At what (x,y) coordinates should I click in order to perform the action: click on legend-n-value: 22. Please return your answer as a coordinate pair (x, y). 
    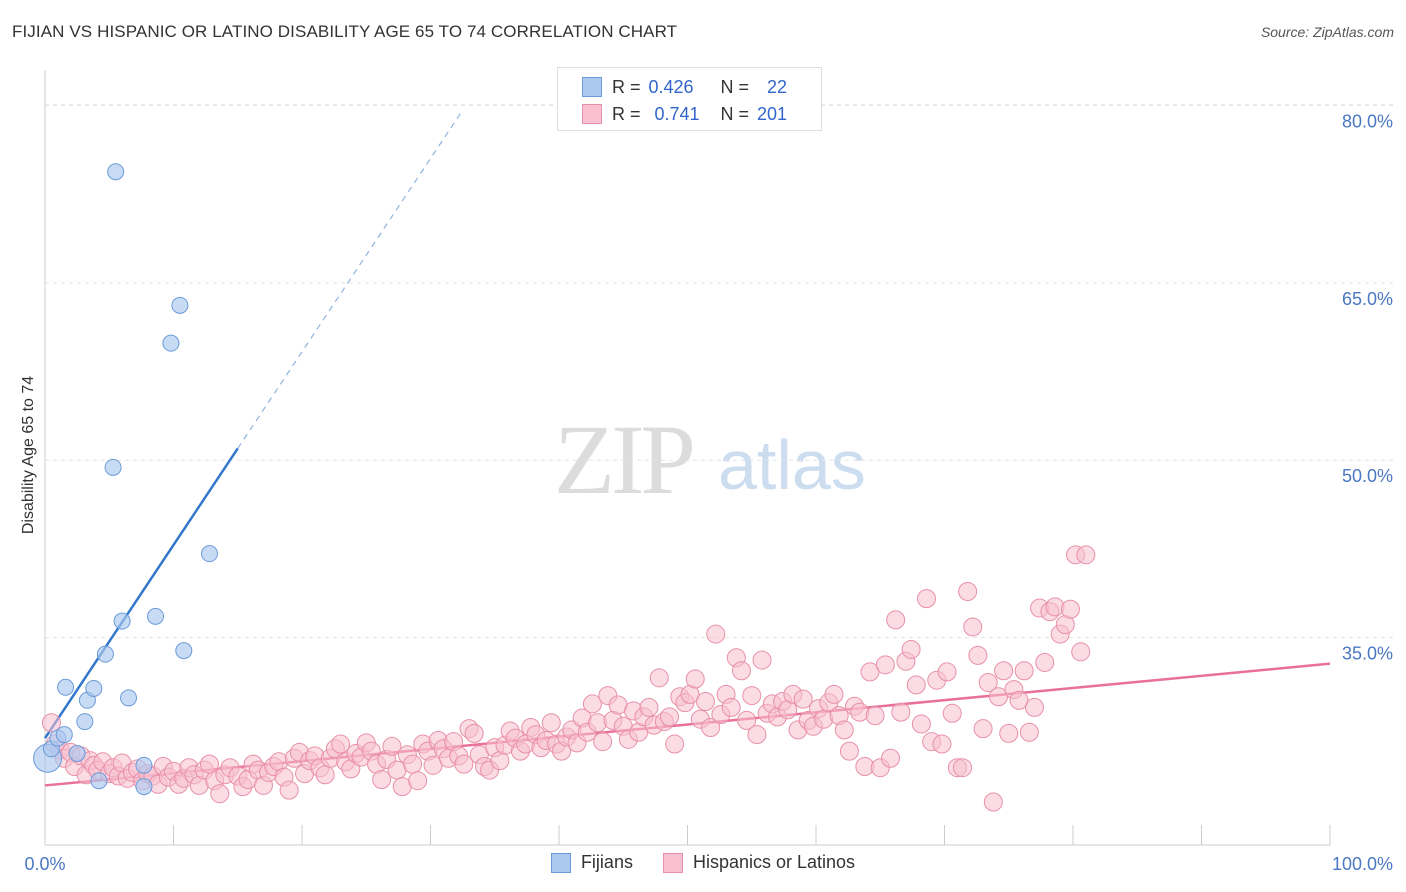
    Looking at the image, I should click on (777, 86).